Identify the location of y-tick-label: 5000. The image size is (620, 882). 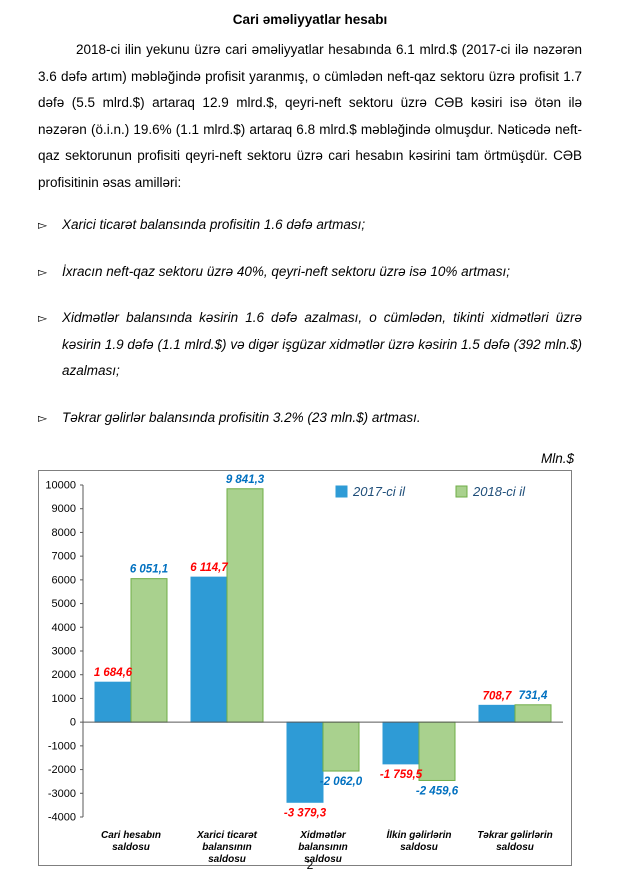
(64, 604).